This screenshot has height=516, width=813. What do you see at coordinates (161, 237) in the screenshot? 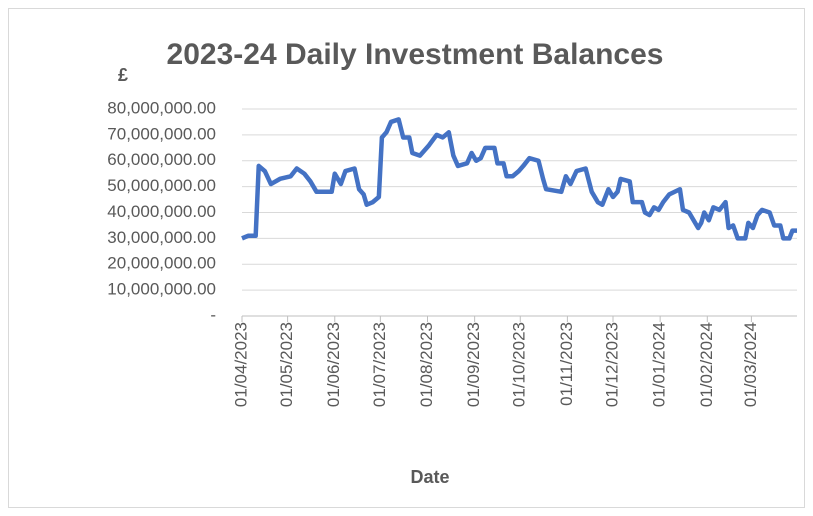
I see `y-tick-label: 30,000,000.00` at bounding box center [161, 237].